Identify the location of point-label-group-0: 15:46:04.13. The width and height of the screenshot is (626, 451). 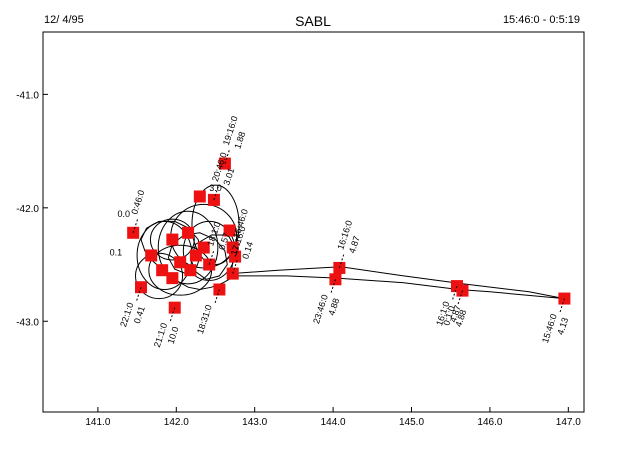
(555, 321).